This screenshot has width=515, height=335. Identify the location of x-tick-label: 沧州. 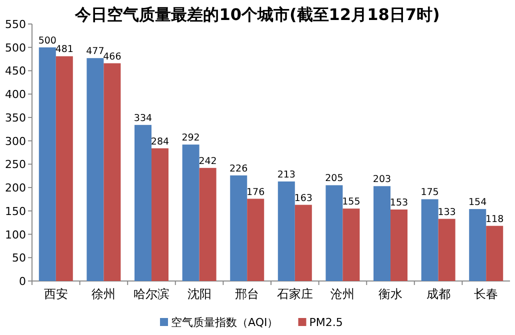
(342, 294).